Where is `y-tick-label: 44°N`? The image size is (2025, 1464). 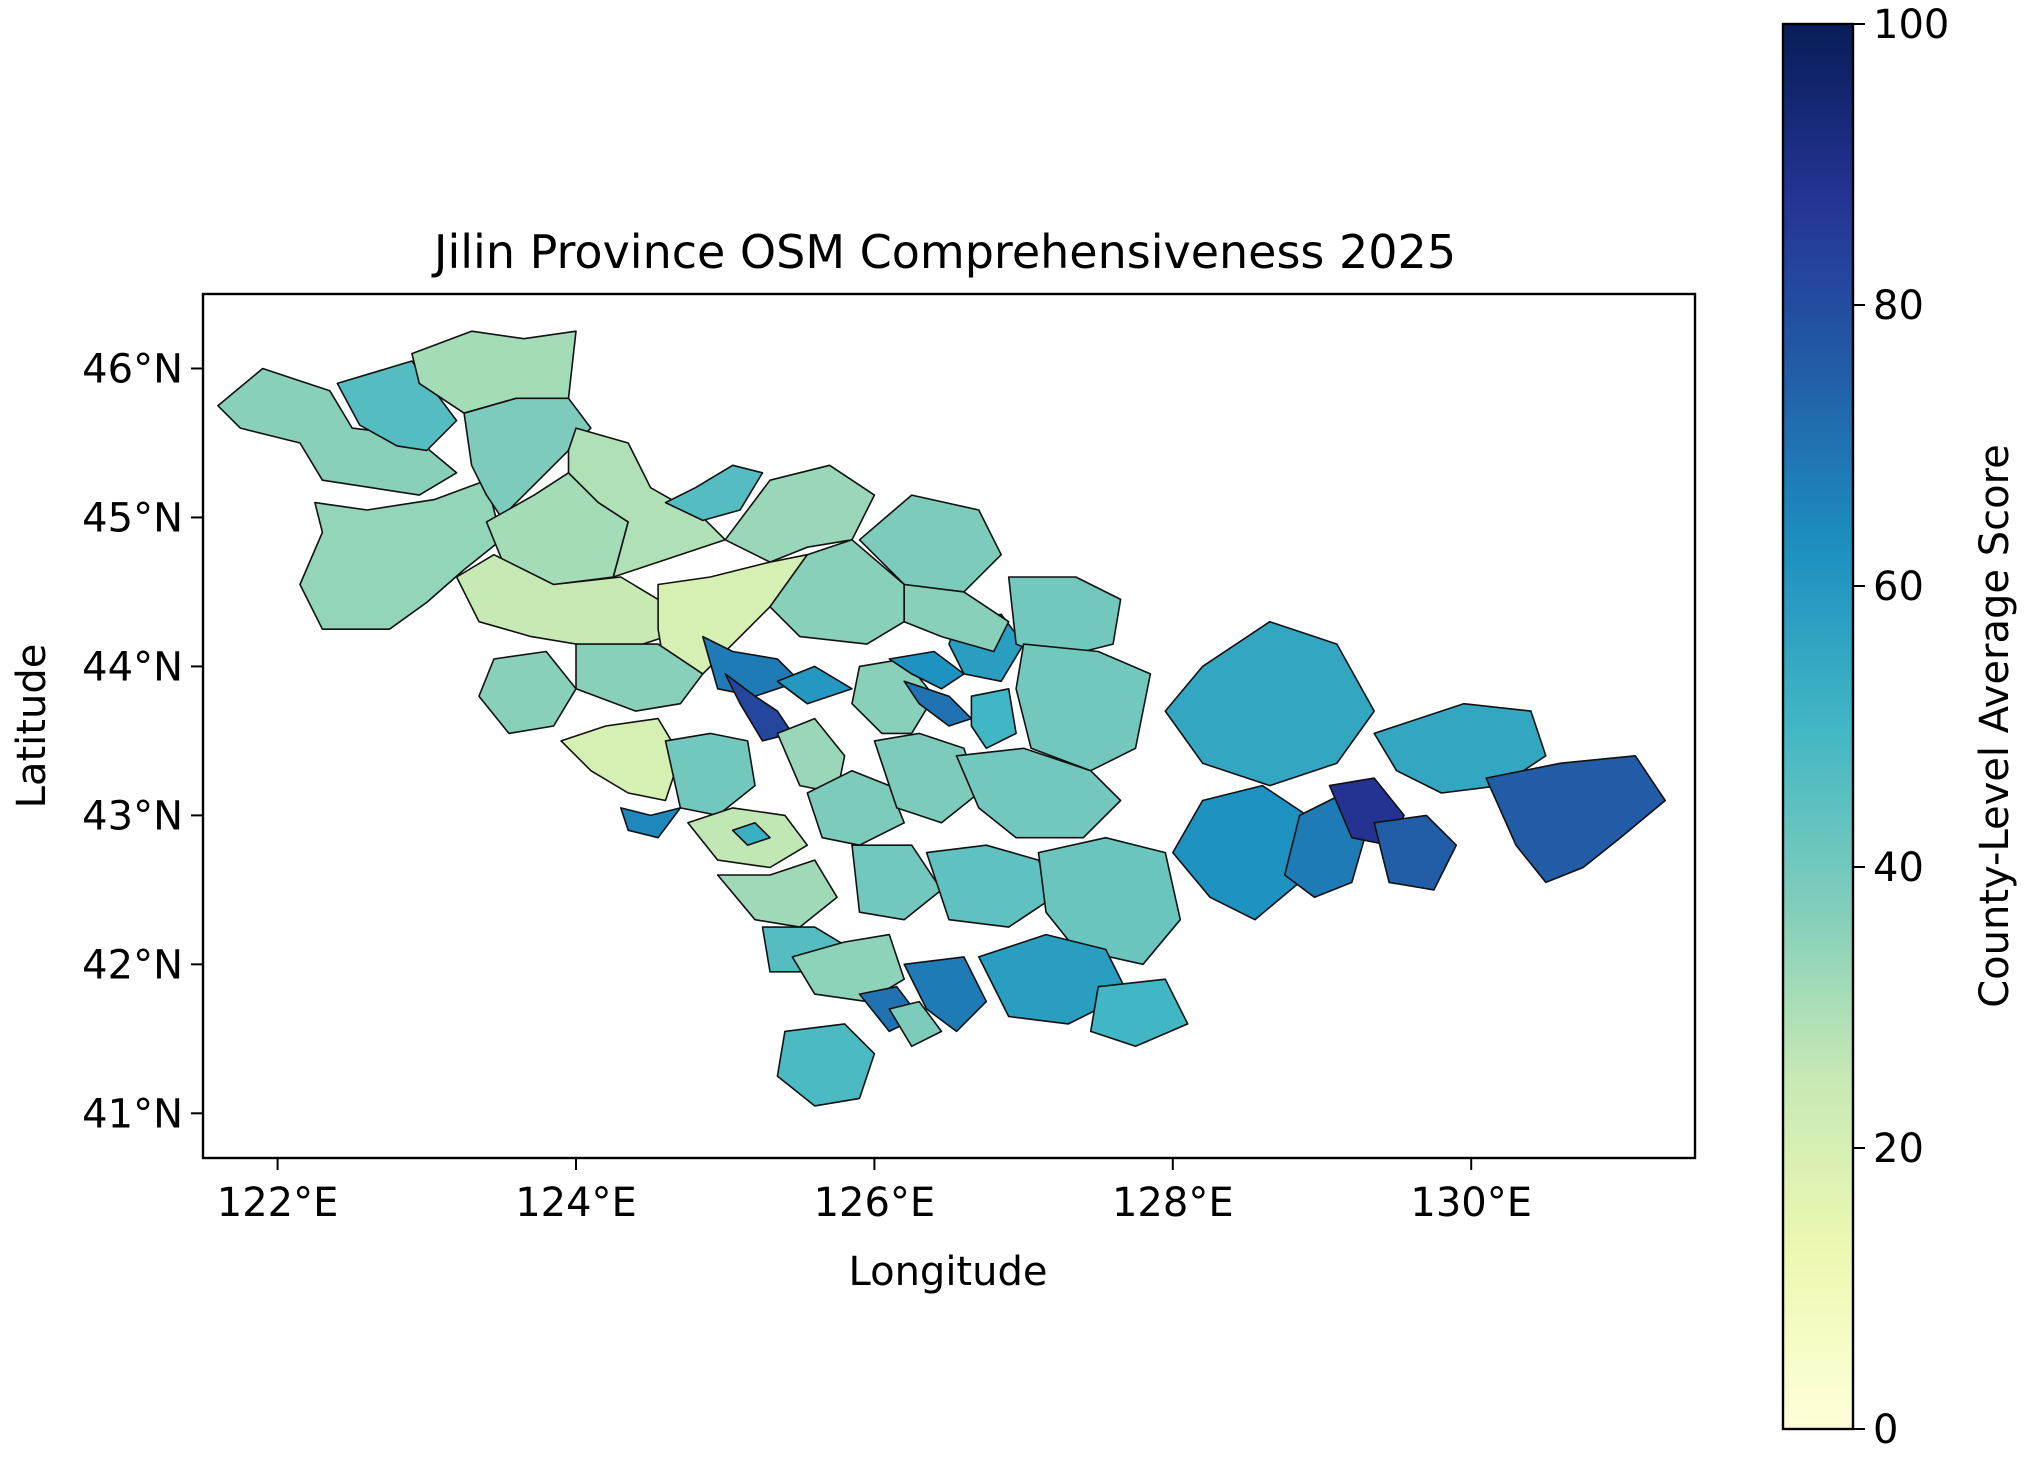 y-tick-label: 44°N is located at coordinates (132, 667).